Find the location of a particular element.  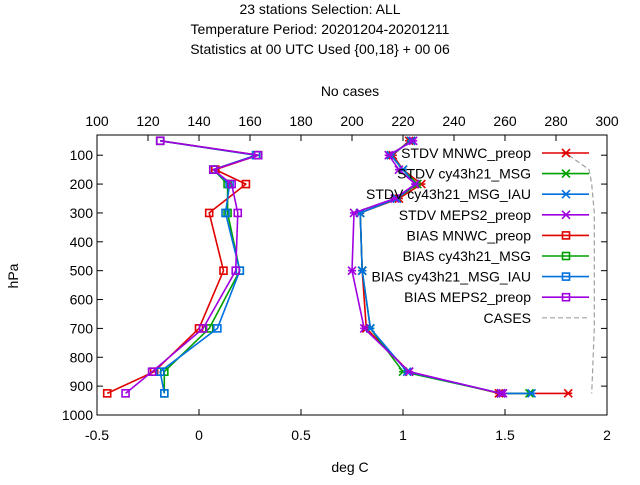

top-tick-label: 140 is located at coordinates (199, 121).